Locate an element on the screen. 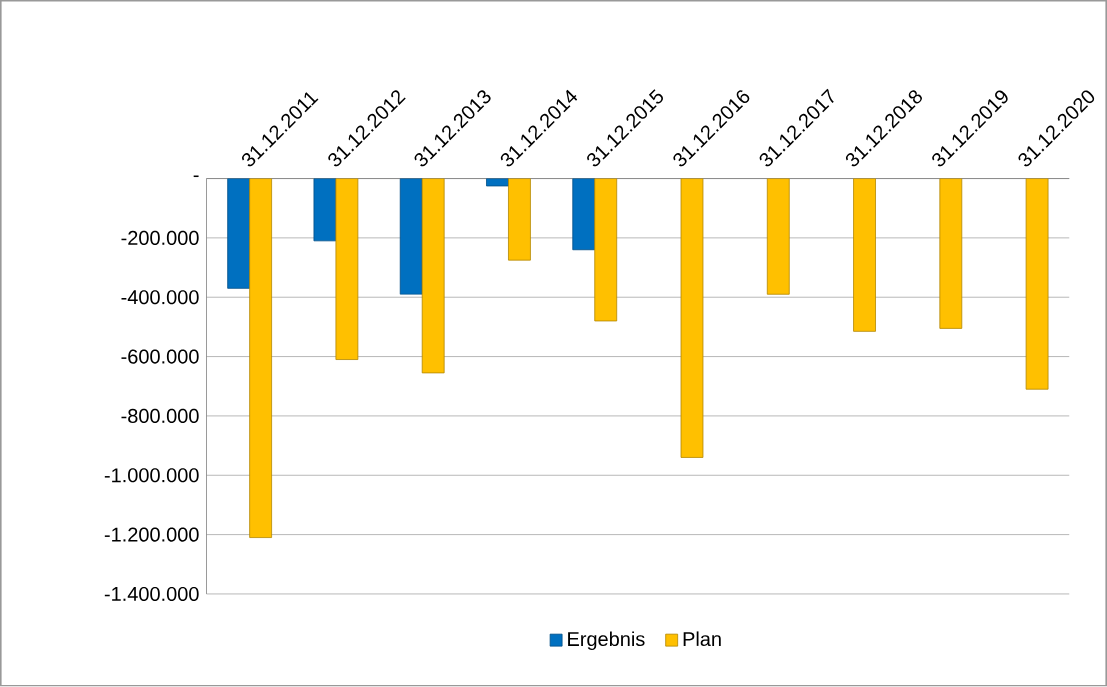  y-tick-label: -400.000 is located at coordinates (160, 297).